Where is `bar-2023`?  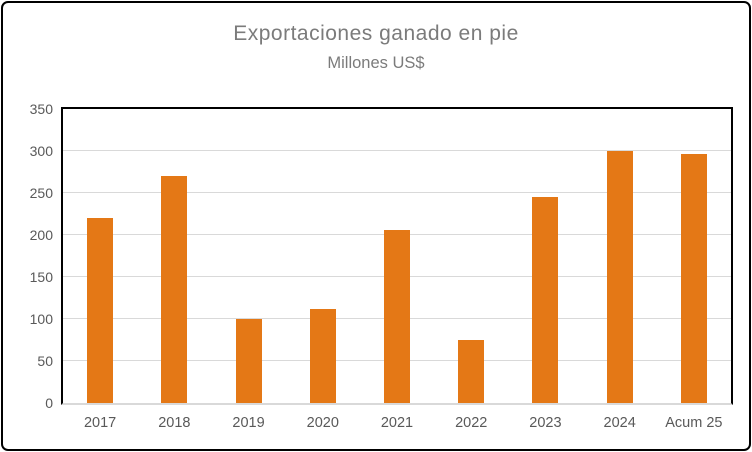
bar-2023 is located at coordinates (545, 300).